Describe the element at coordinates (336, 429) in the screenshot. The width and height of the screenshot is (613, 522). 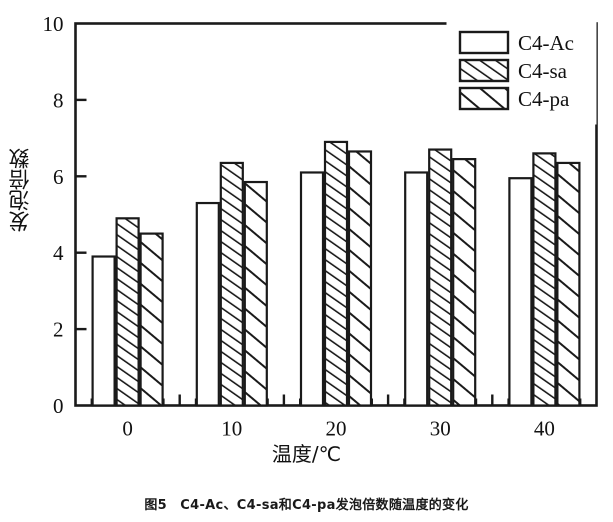
I see `x-tick-label: 20` at that location.